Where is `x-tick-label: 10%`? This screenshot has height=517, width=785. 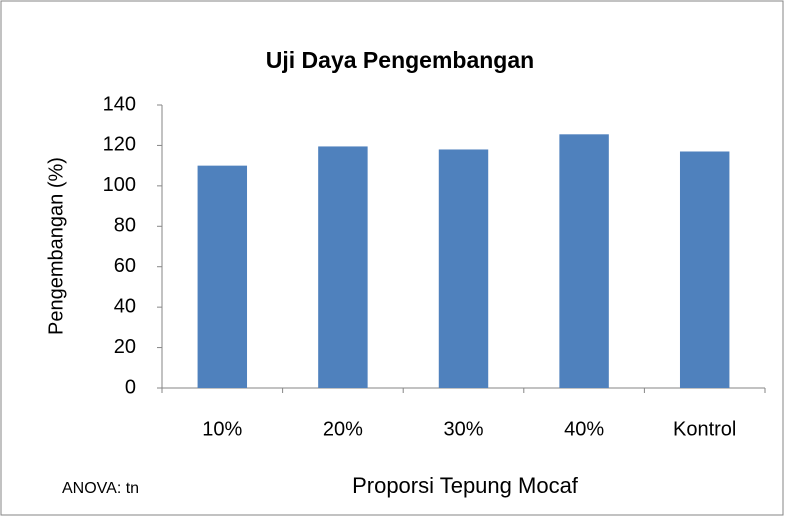
x-tick-label: 10% is located at coordinates (222, 429).